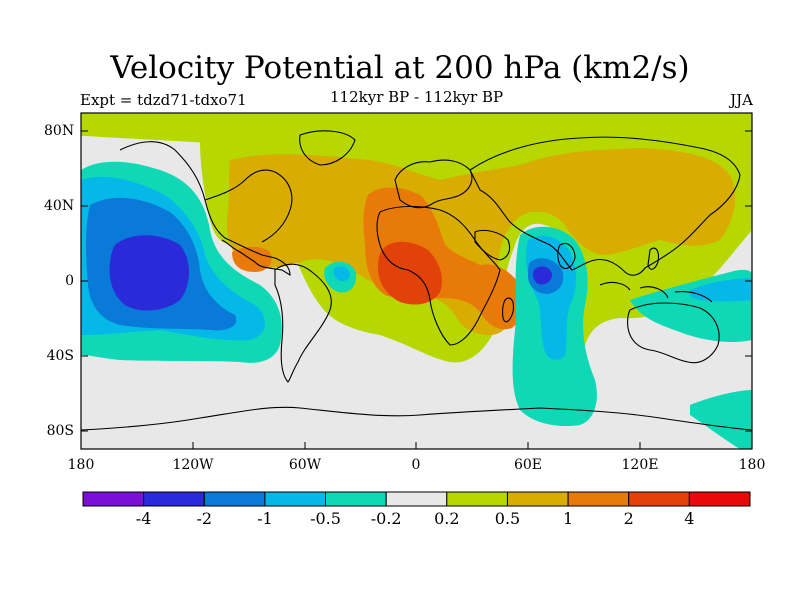  What do you see at coordinates (542, 275) in the screenshot?
I see `contour-negative-max-indian` at bounding box center [542, 275].